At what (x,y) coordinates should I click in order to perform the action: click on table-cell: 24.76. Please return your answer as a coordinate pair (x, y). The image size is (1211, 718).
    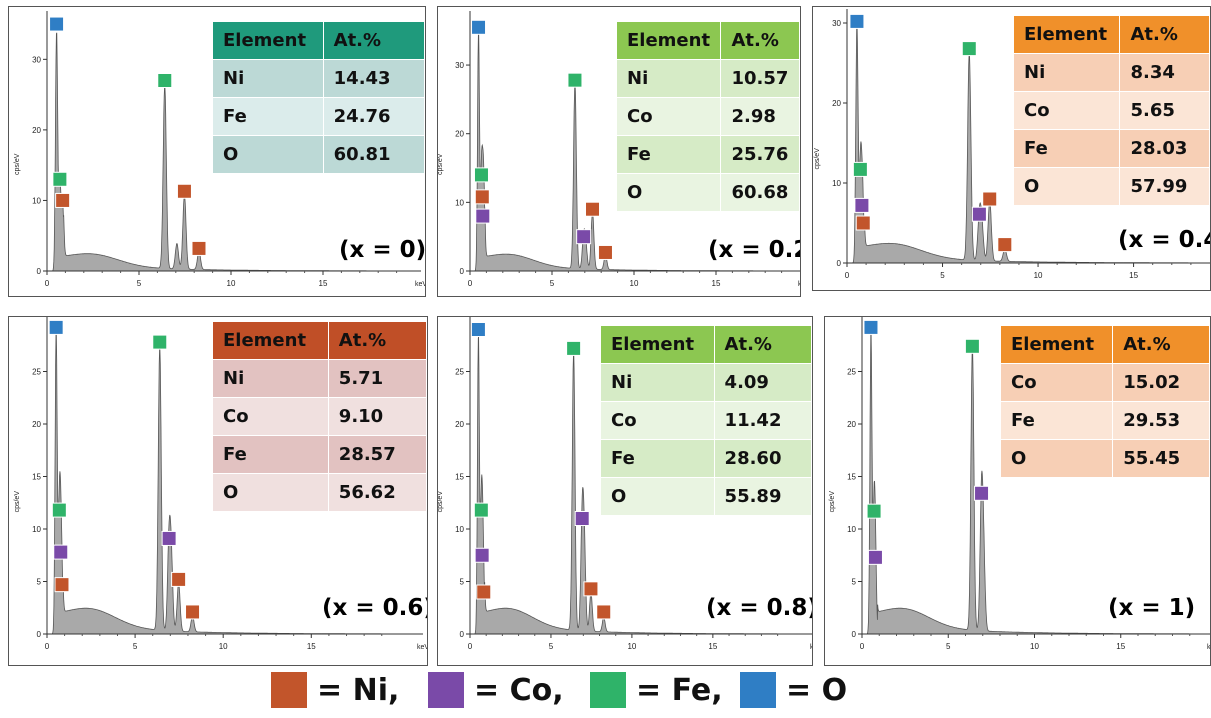
    Looking at the image, I should click on (373, 116).